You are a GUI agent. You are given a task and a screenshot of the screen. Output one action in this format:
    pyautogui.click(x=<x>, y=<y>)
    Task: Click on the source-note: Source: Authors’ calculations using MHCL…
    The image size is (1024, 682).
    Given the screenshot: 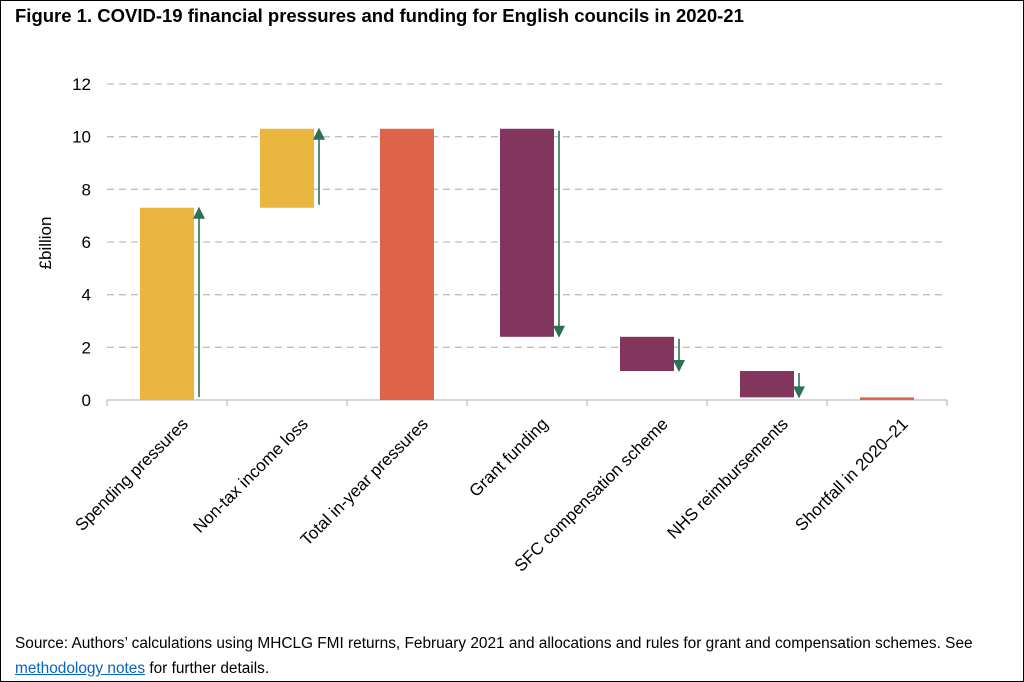 What is the action you would take?
    pyautogui.click(x=515, y=656)
    